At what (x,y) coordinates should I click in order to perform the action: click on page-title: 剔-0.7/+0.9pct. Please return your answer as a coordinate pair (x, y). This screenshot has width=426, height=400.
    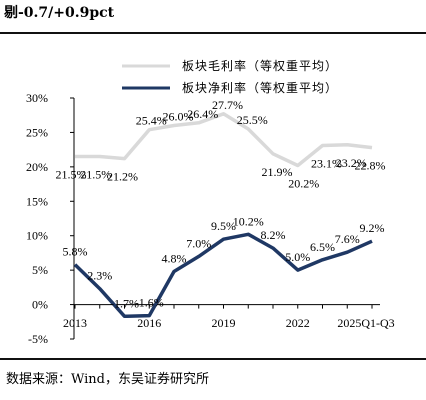
    Looking at the image, I should click on (59, 13).